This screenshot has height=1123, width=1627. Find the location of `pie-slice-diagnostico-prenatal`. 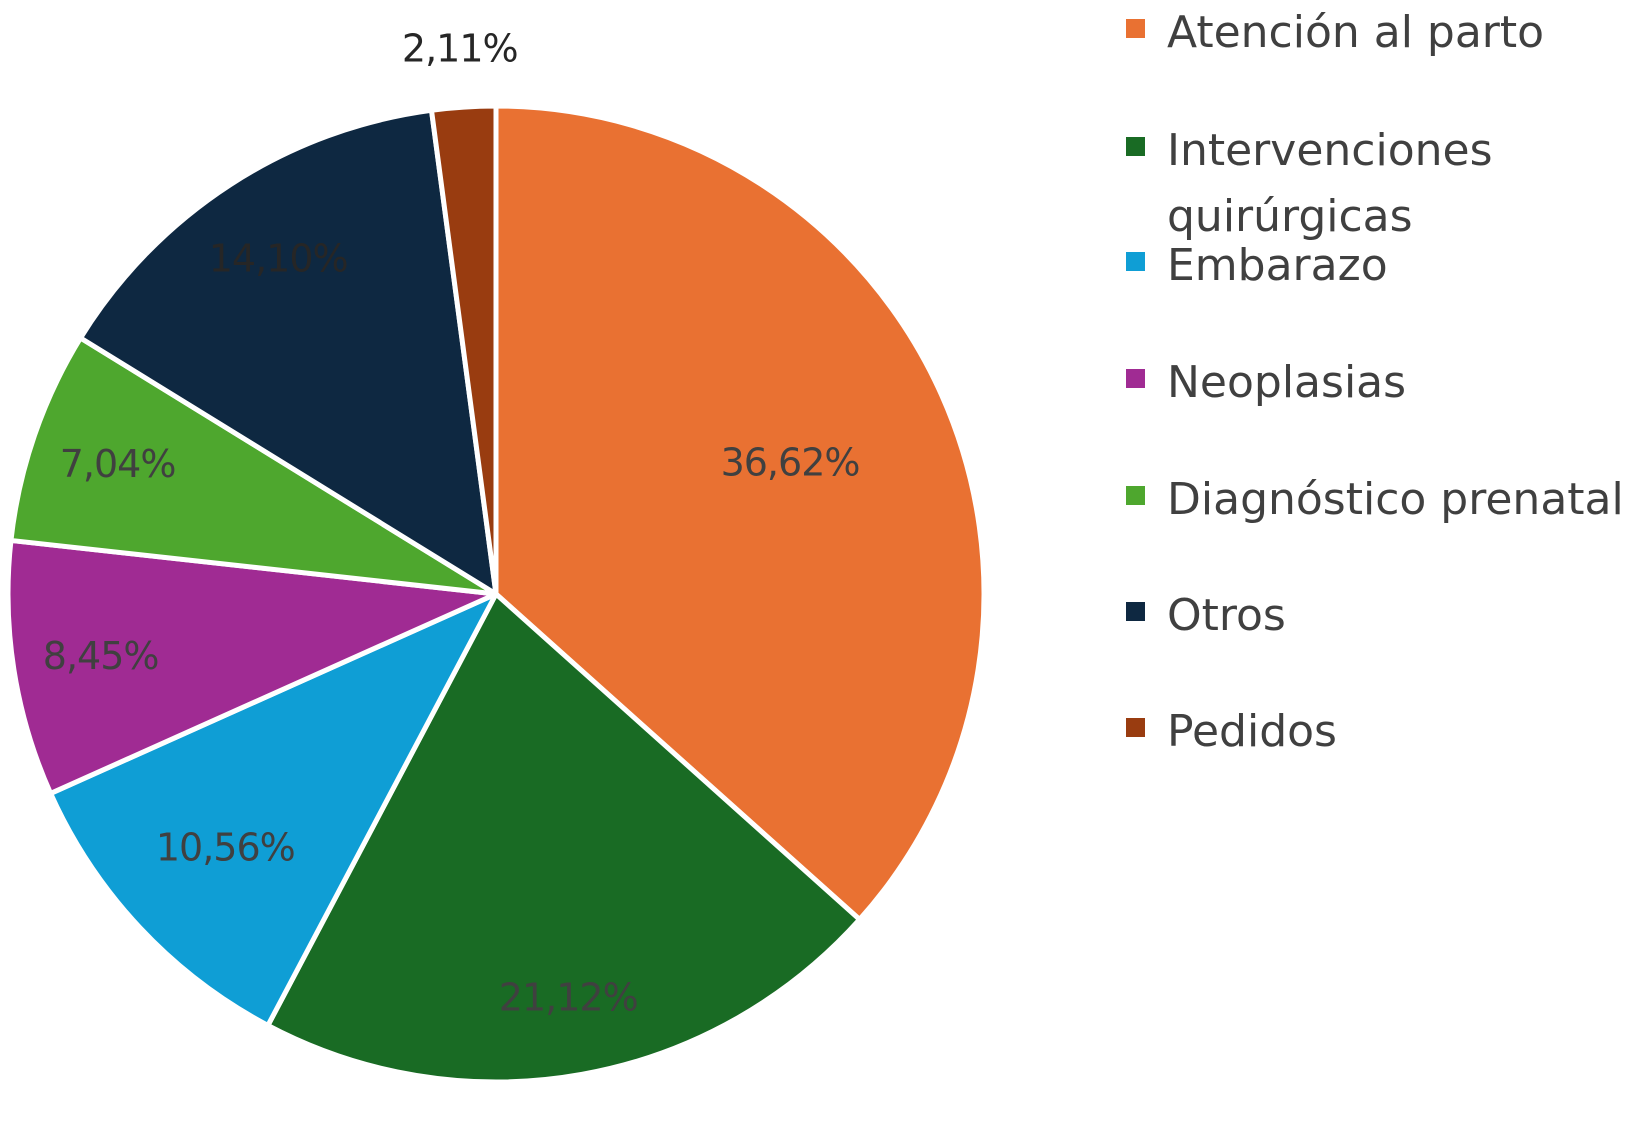

pie-slice-diagnostico-prenatal is located at coordinates (253, 466).